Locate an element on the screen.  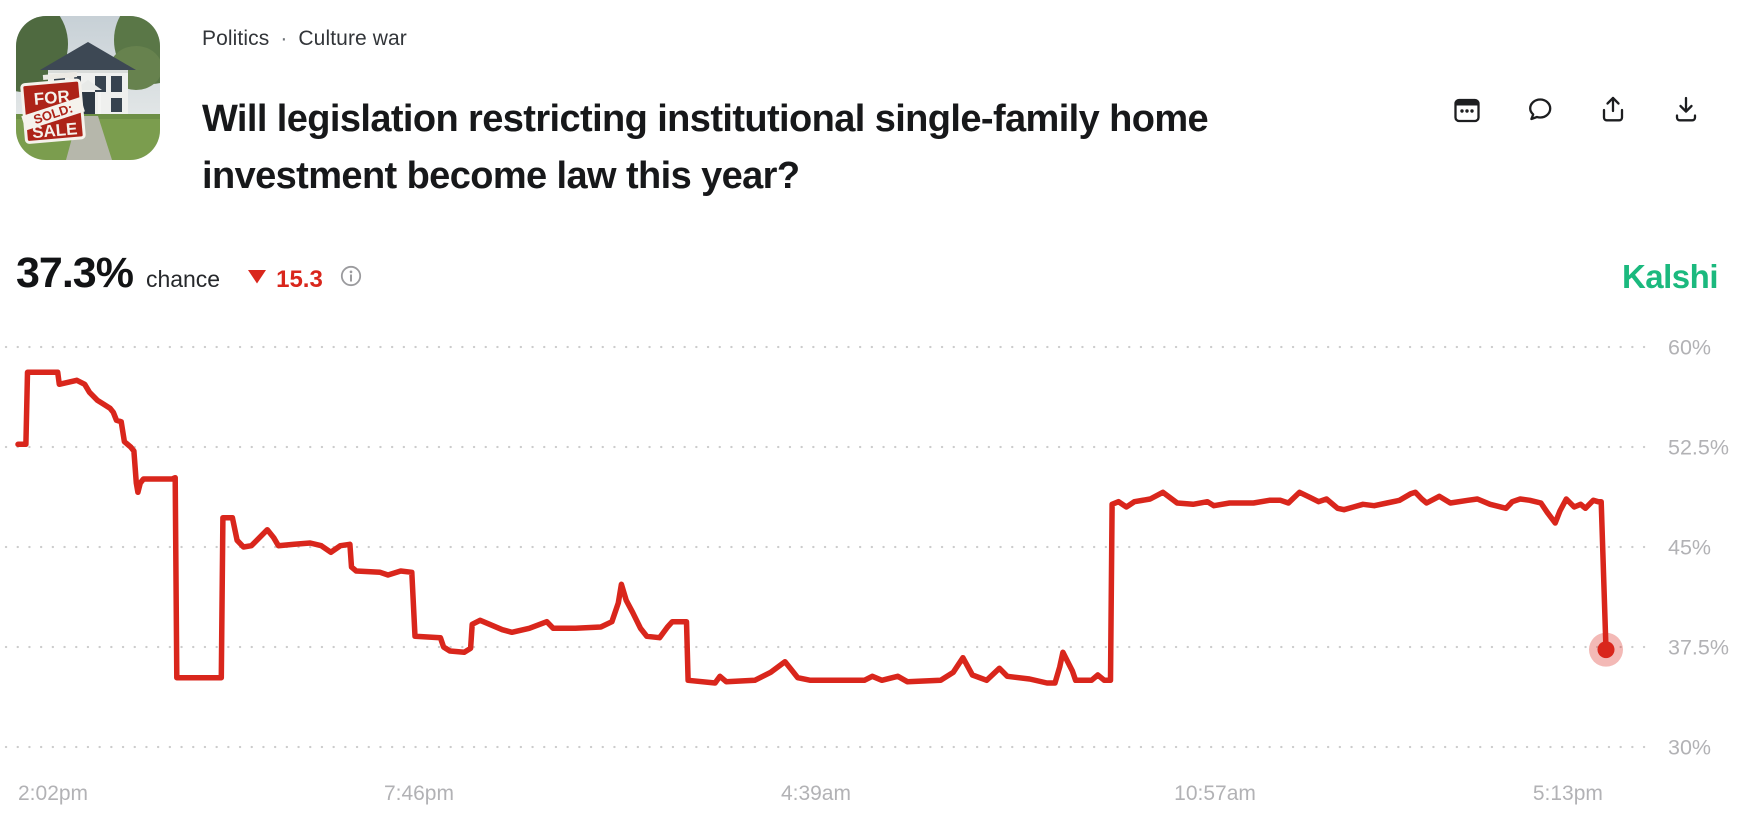
y-tick-label: 60% is located at coordinates (1689, 348).